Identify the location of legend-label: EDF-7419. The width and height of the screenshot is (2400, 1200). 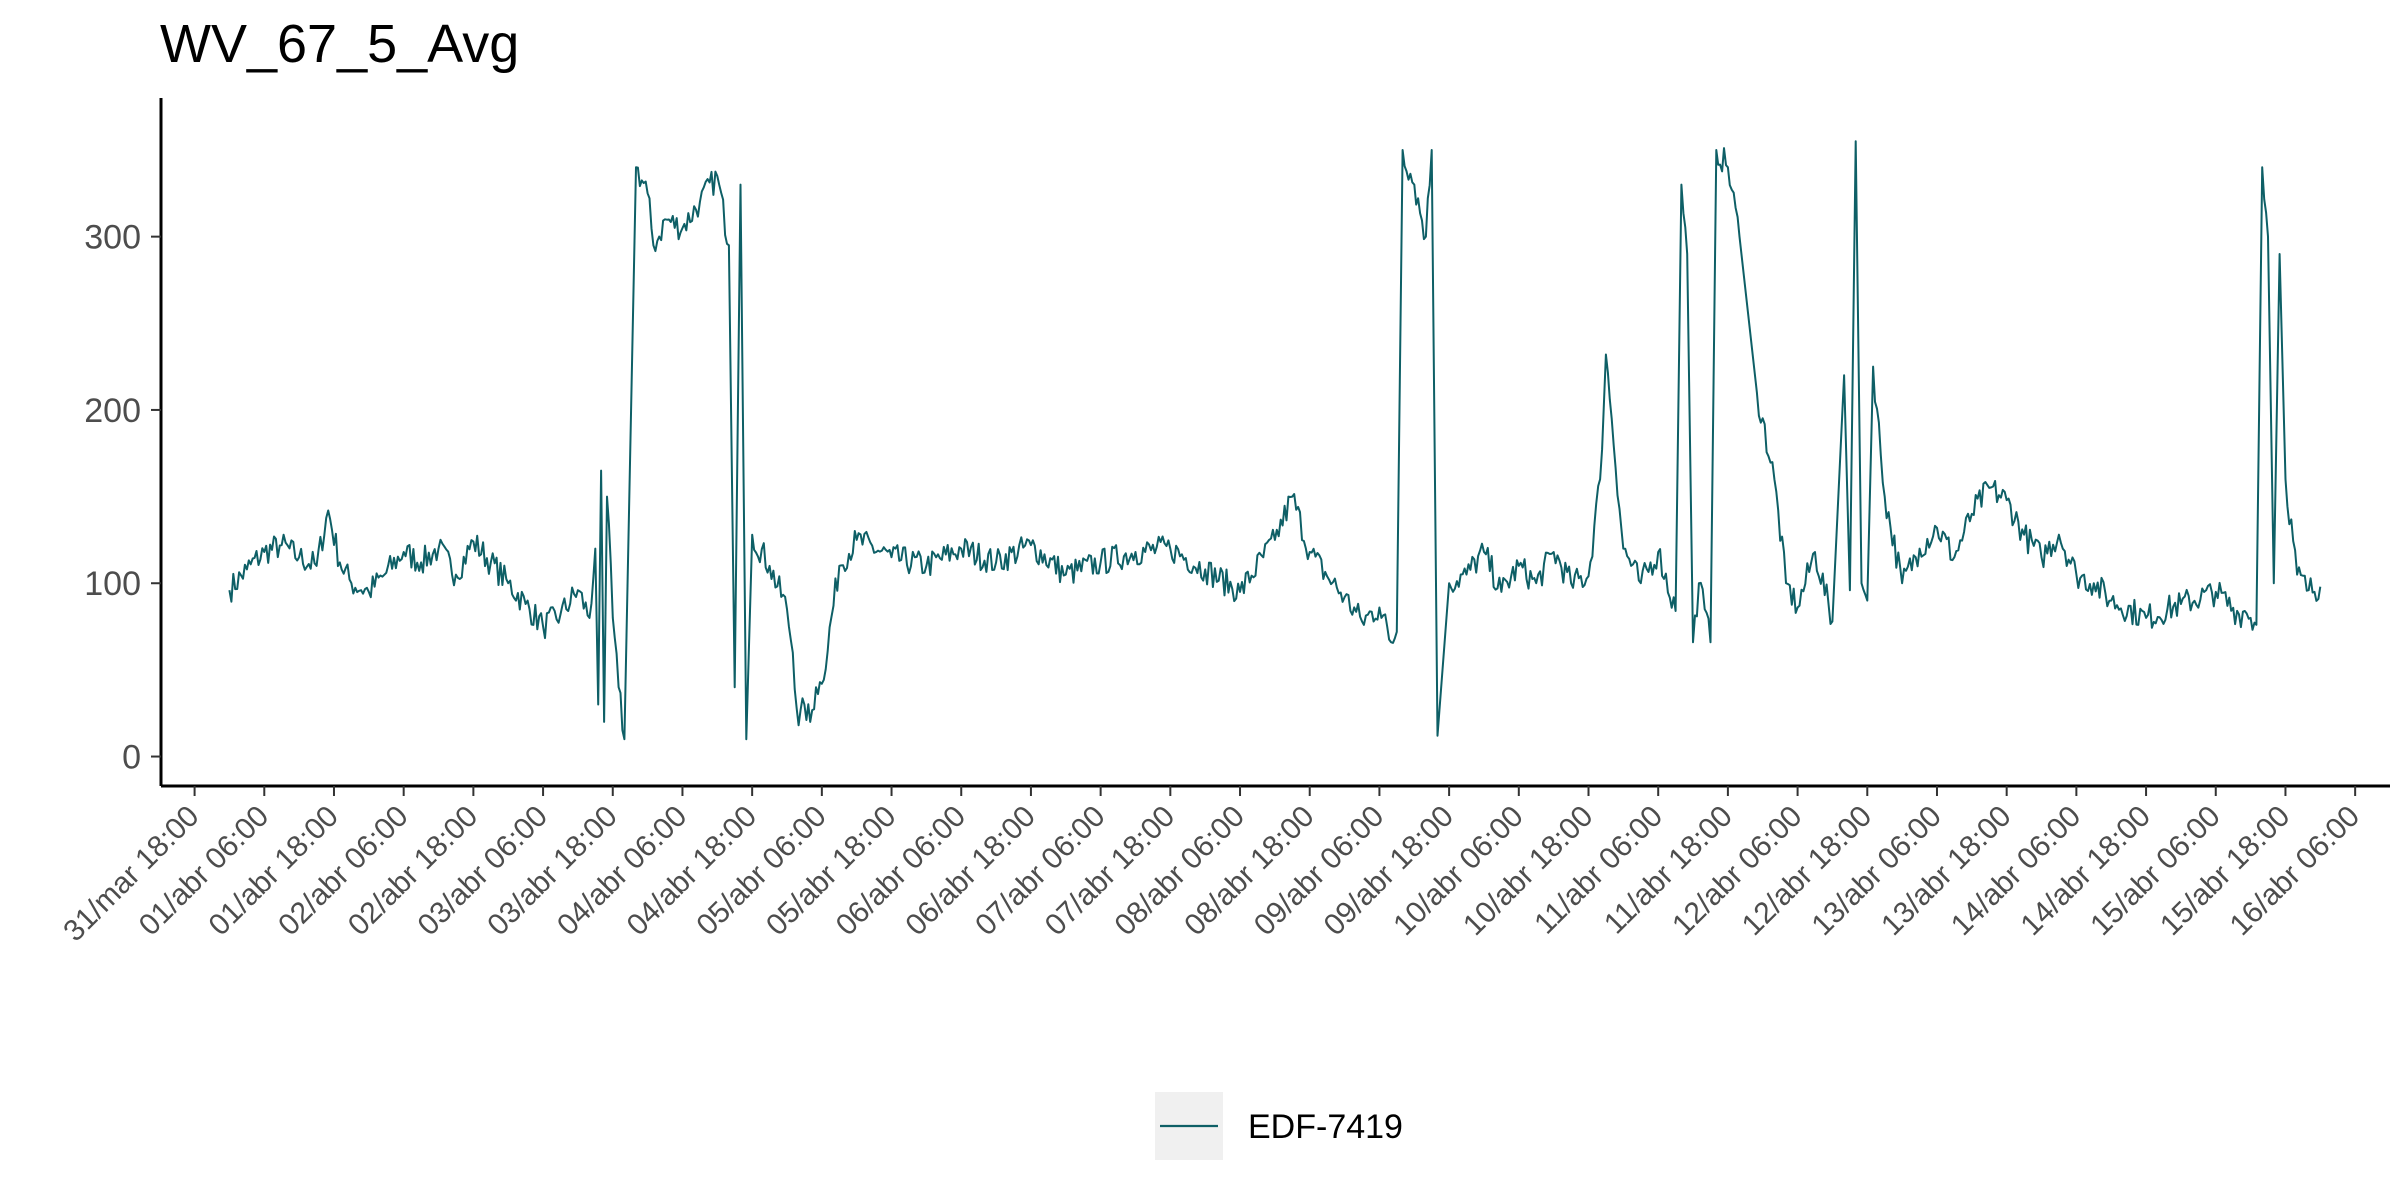
(1325, 1127).